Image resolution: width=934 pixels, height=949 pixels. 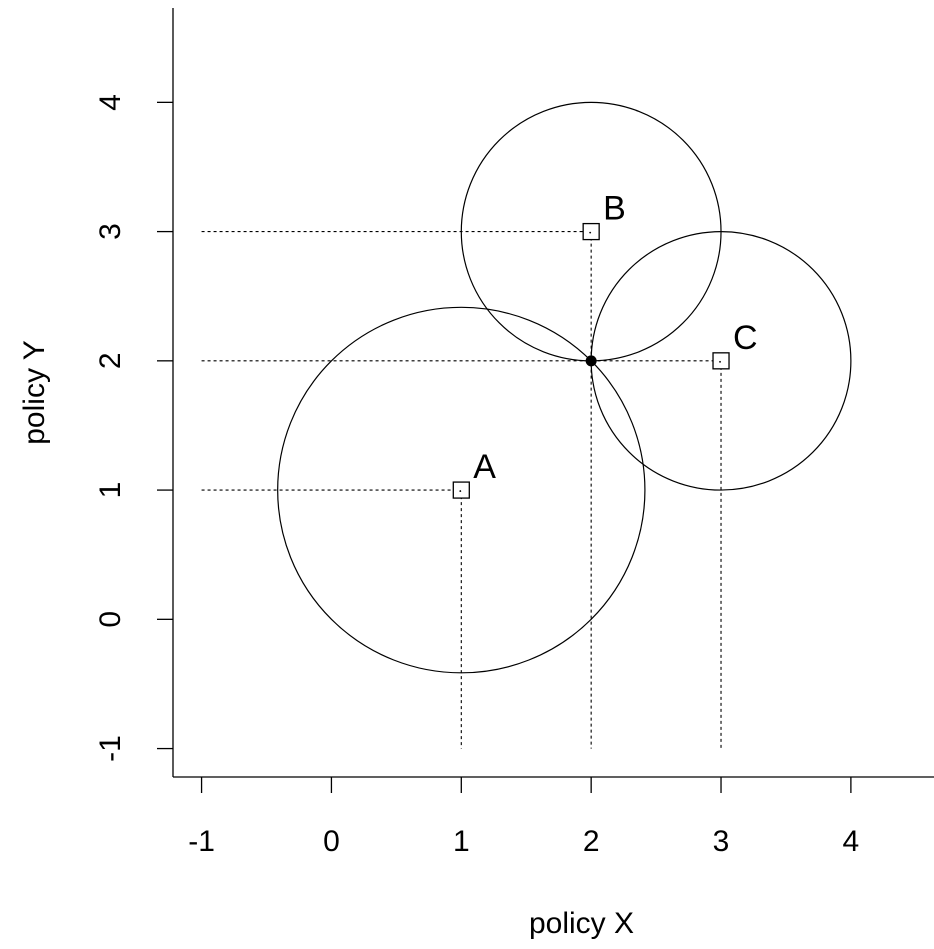 What do you see at coordinates (721, 841) in the screenshot?
I see `x-tick-label: 3` at bounding box center [721, 841].